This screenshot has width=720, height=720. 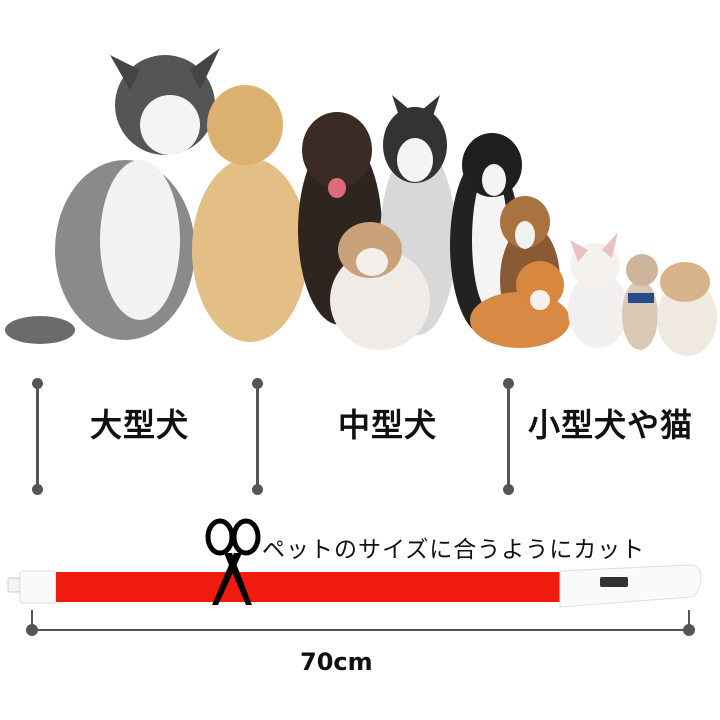 I want to click on exotic-cat, so click(x=687, y=309).